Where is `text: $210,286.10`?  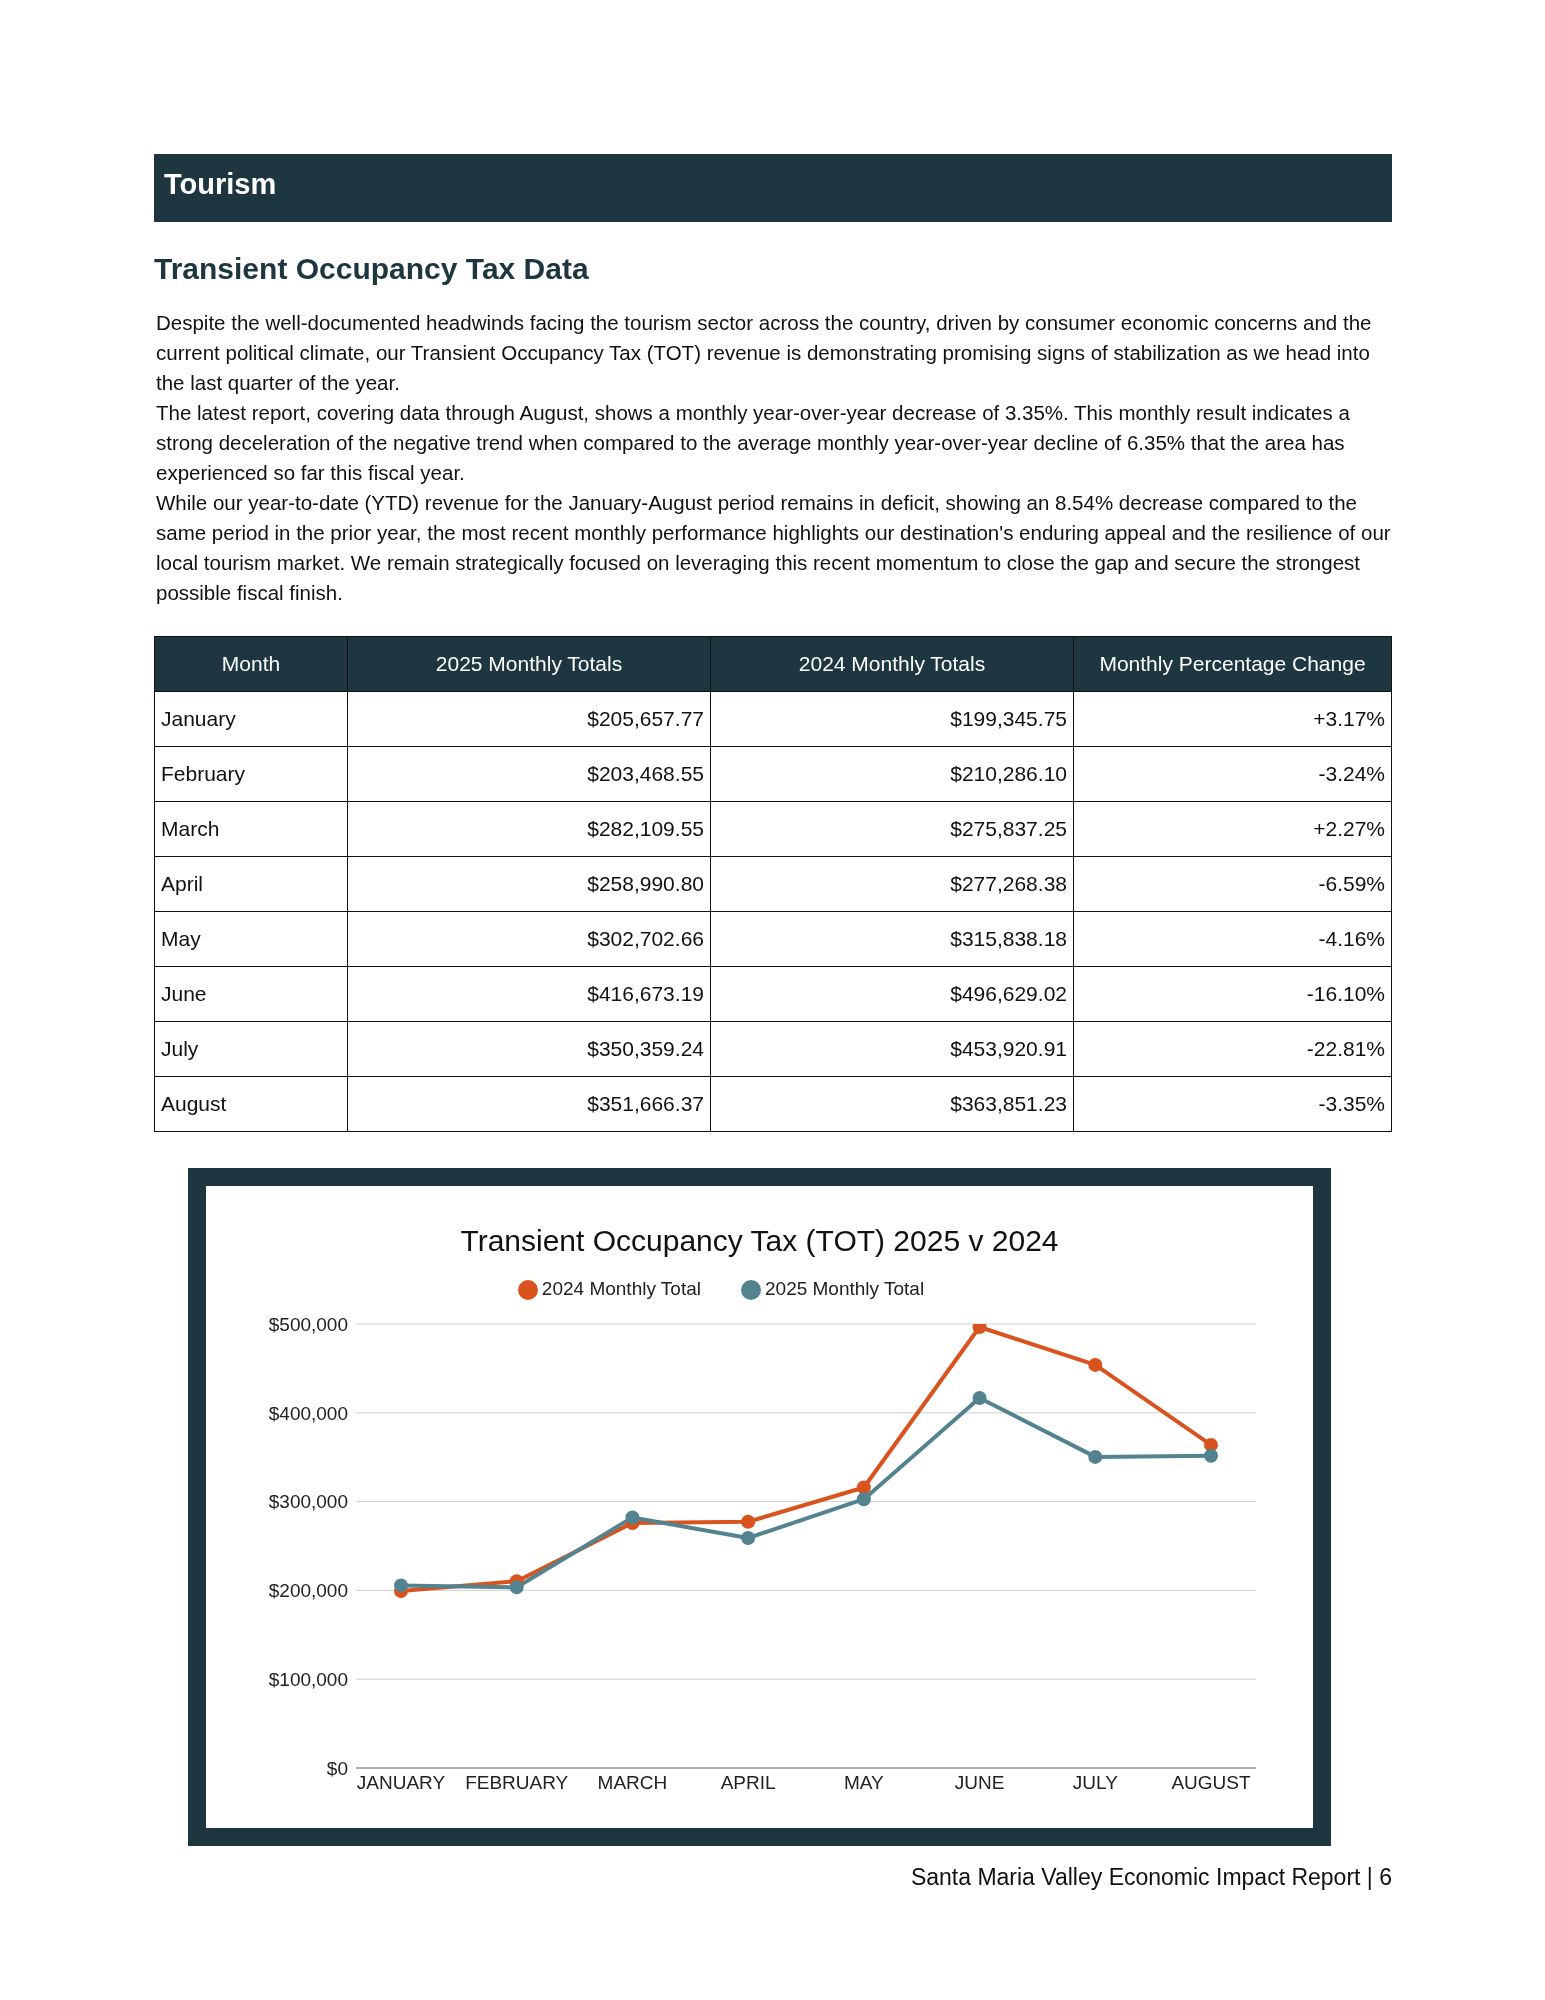
text: $210,286.10 is located at coordinates (892, 774).